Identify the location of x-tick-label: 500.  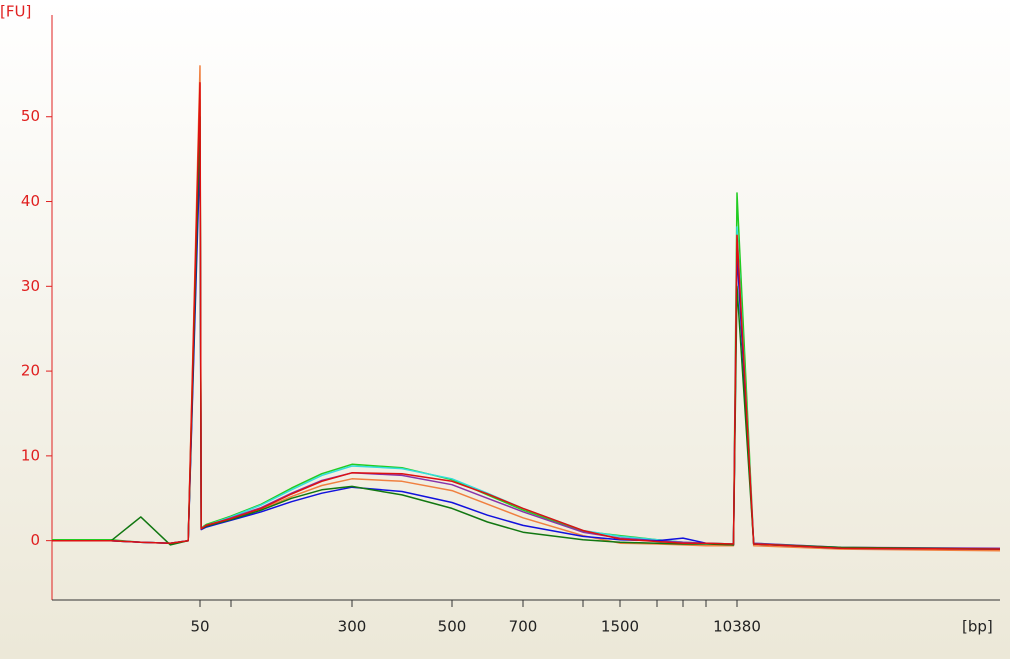
(452, 627).